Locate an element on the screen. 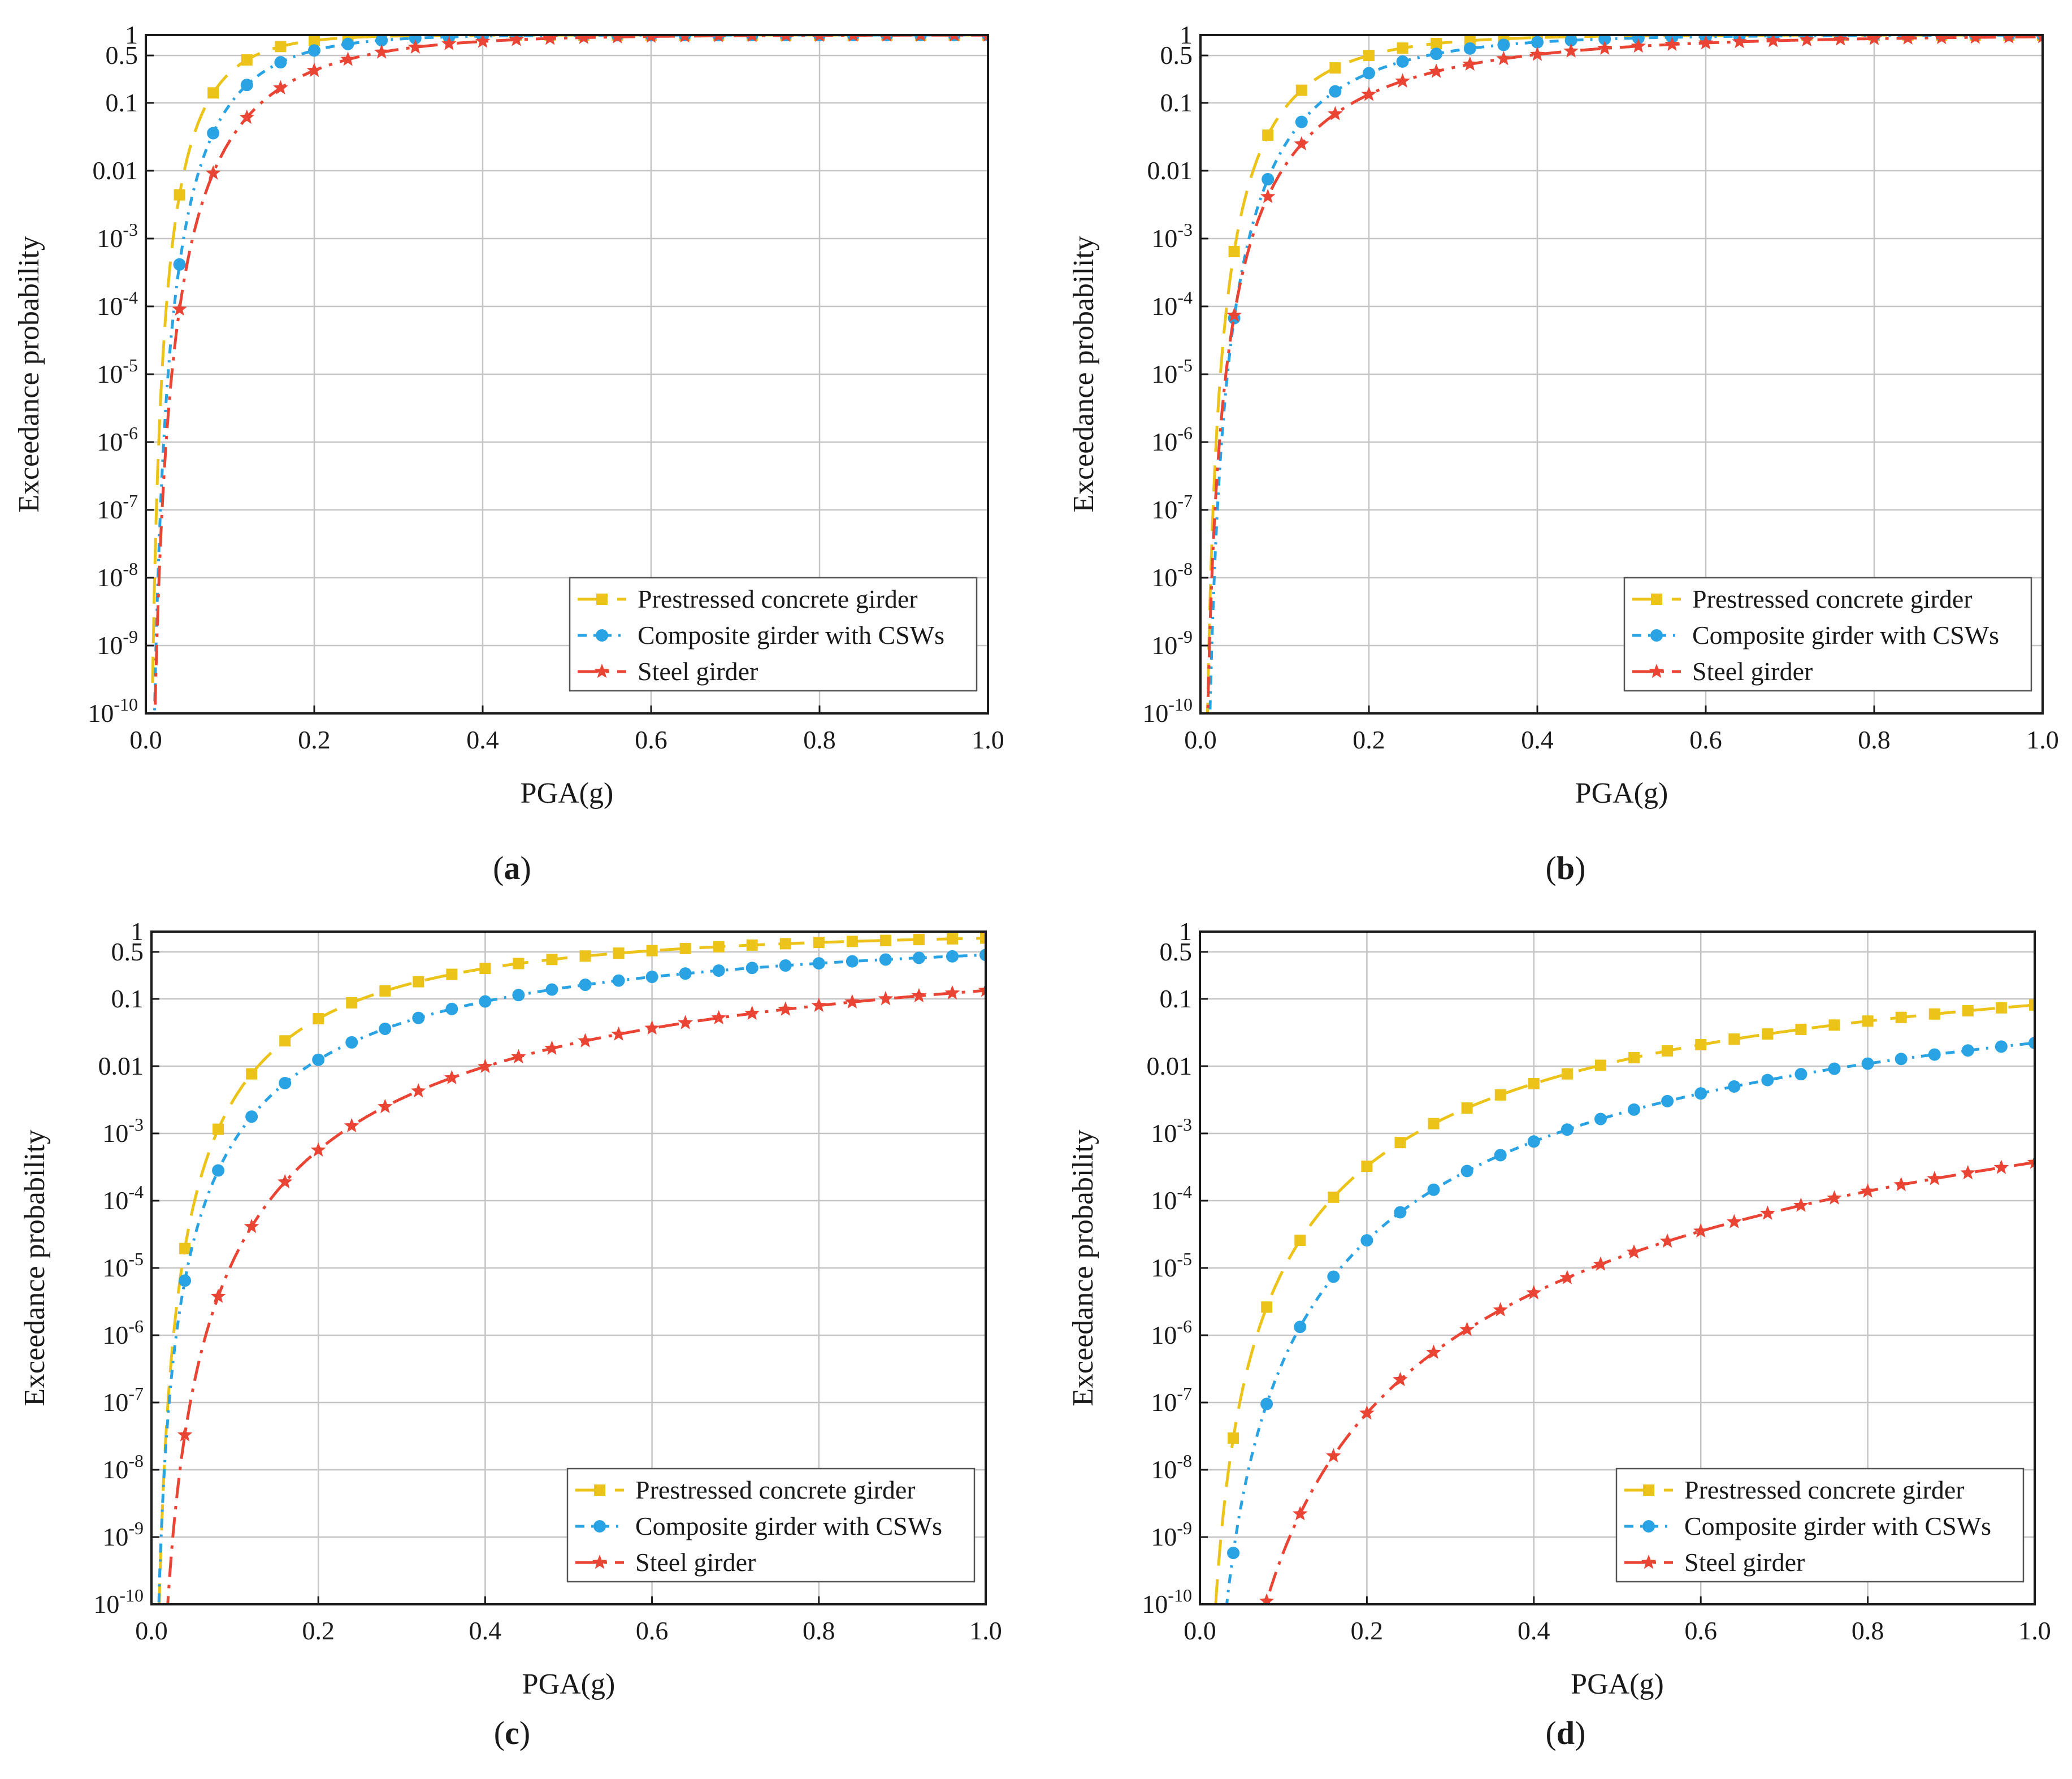 Image resolution: width=2072 pixels, height=1779 pixels. legend-label: Prestressed concrete girder is located at coordinates (775, 1489).